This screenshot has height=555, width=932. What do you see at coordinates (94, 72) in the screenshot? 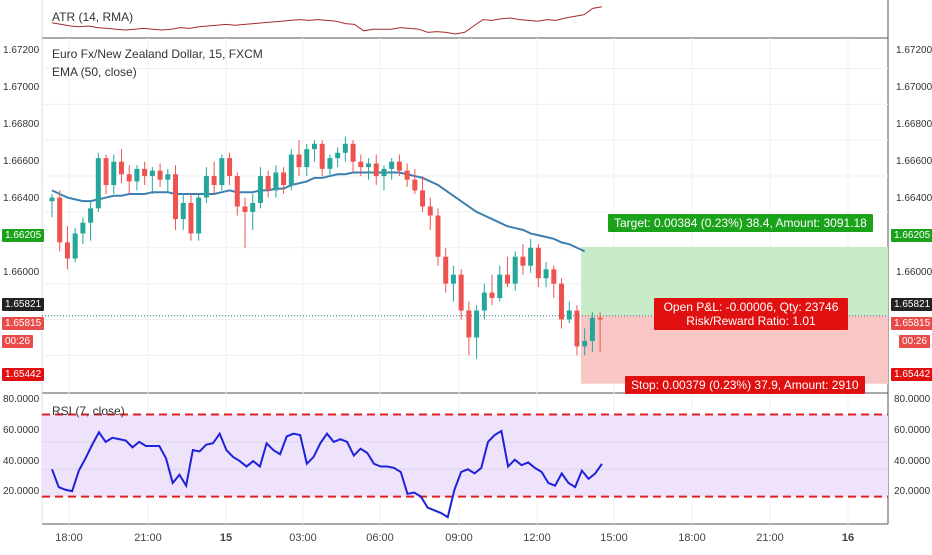
I see `ema-label: EMA (50, close)` at bounding box center [94, 72].